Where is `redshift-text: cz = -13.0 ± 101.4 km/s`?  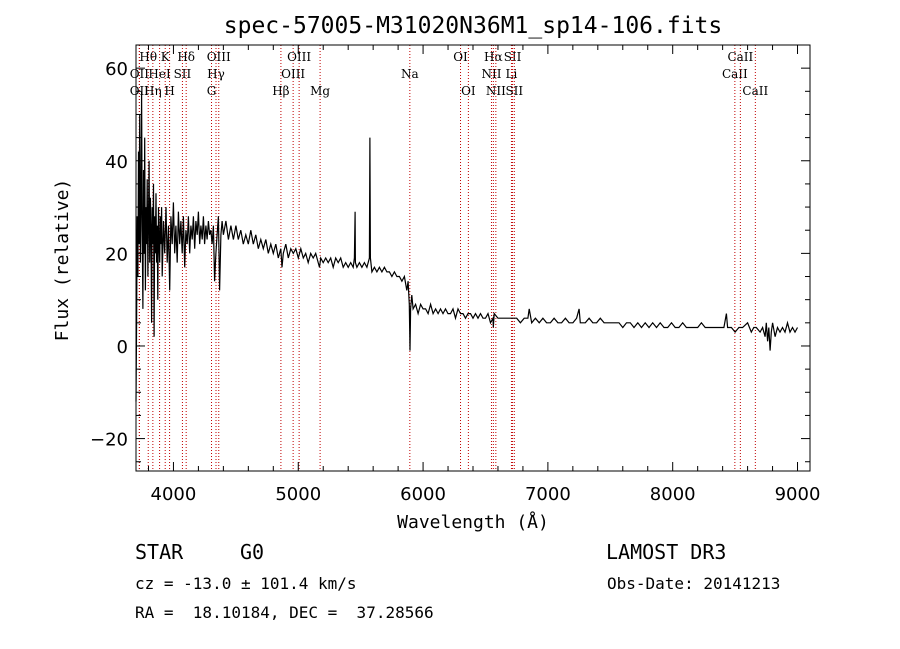
redshift-text: cz = -13.0 ± 101.4 km/s is located at coordinates (246, 583).